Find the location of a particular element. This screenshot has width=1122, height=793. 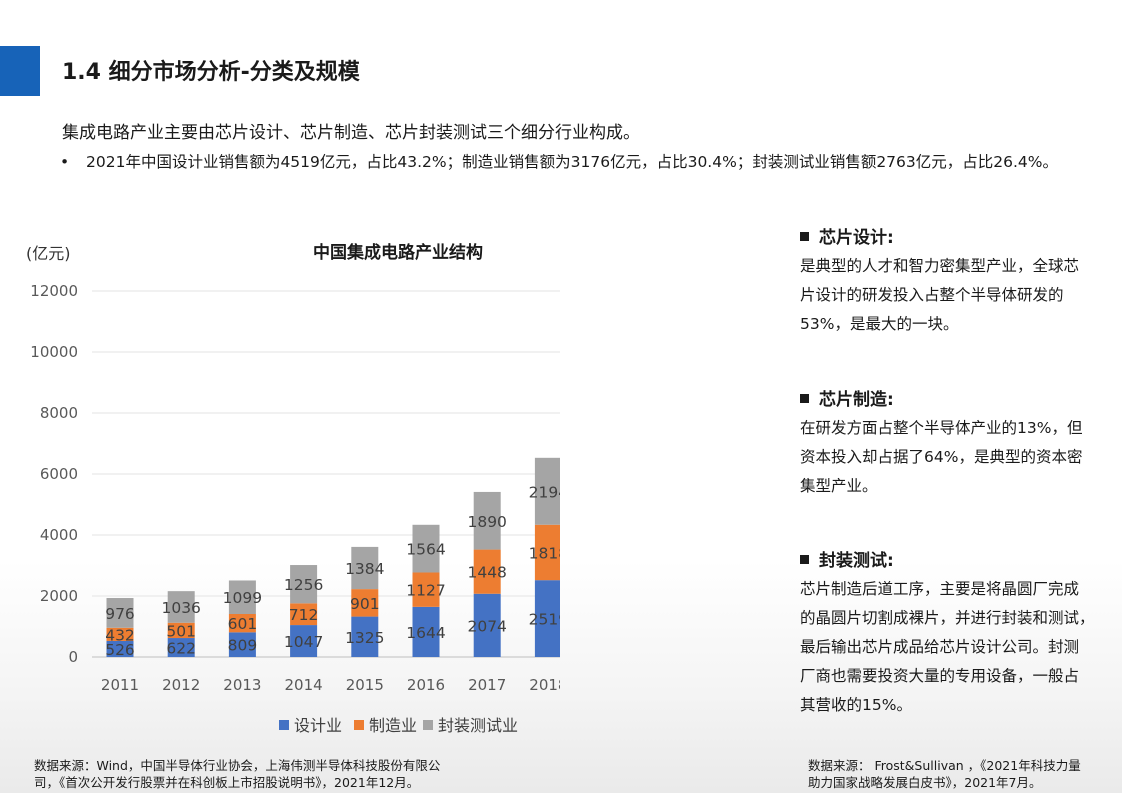

chart-title: 中国集成电路产业结构 is located at coordinates (398, 252).